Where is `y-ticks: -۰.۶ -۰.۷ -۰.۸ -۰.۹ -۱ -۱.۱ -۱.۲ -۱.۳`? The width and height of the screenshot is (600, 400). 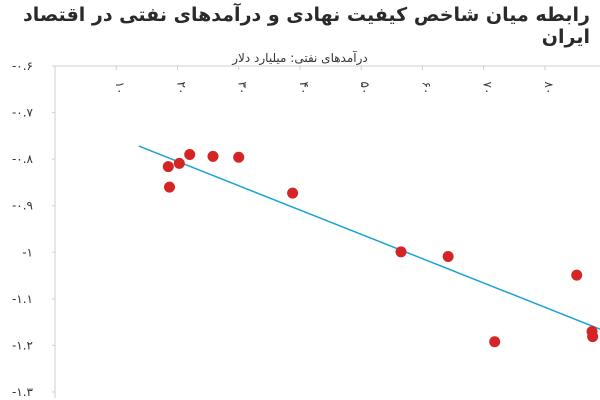
y-ticks: -۰.۶ -۰.۷ -۰.۸ -۰.۹ -۱ -۱.۱ -۱.۲ -۱.۳ is located at coordinates (33, 229).